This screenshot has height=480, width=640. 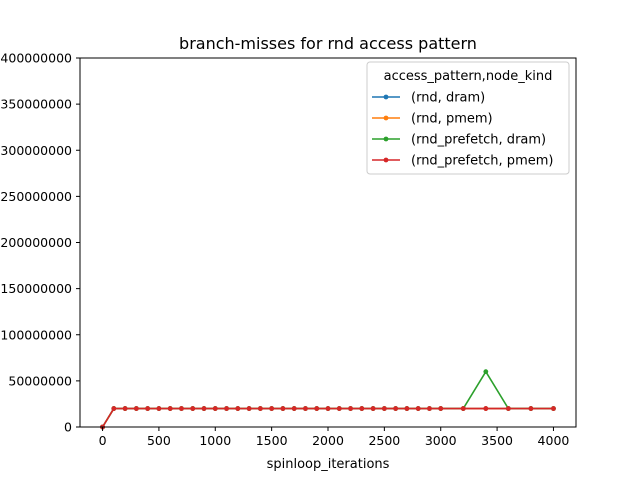 I want to click on legend-label-2: (rnd_prefetch, dram), so click(x=478, y=140).